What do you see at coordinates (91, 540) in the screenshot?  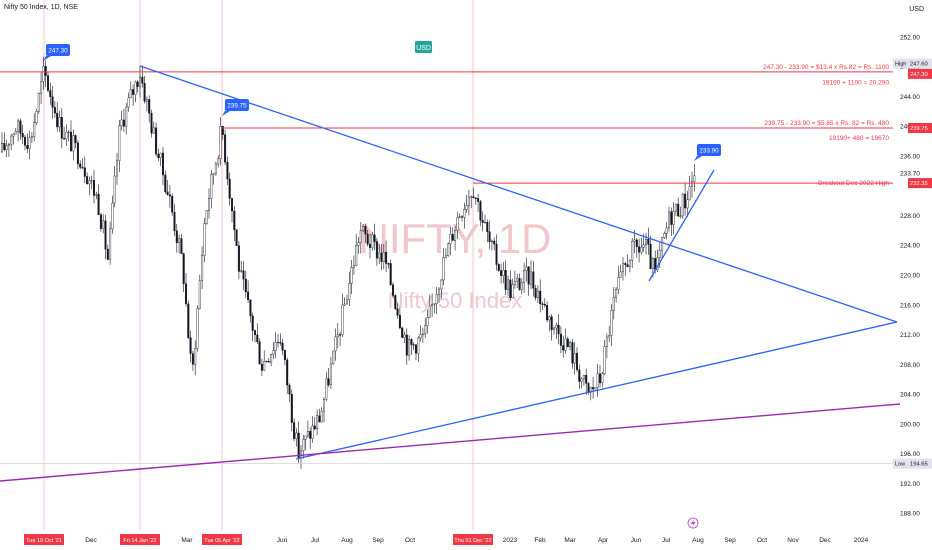 I see `x-tick-label: Dec` at bounding box center [91, 540].